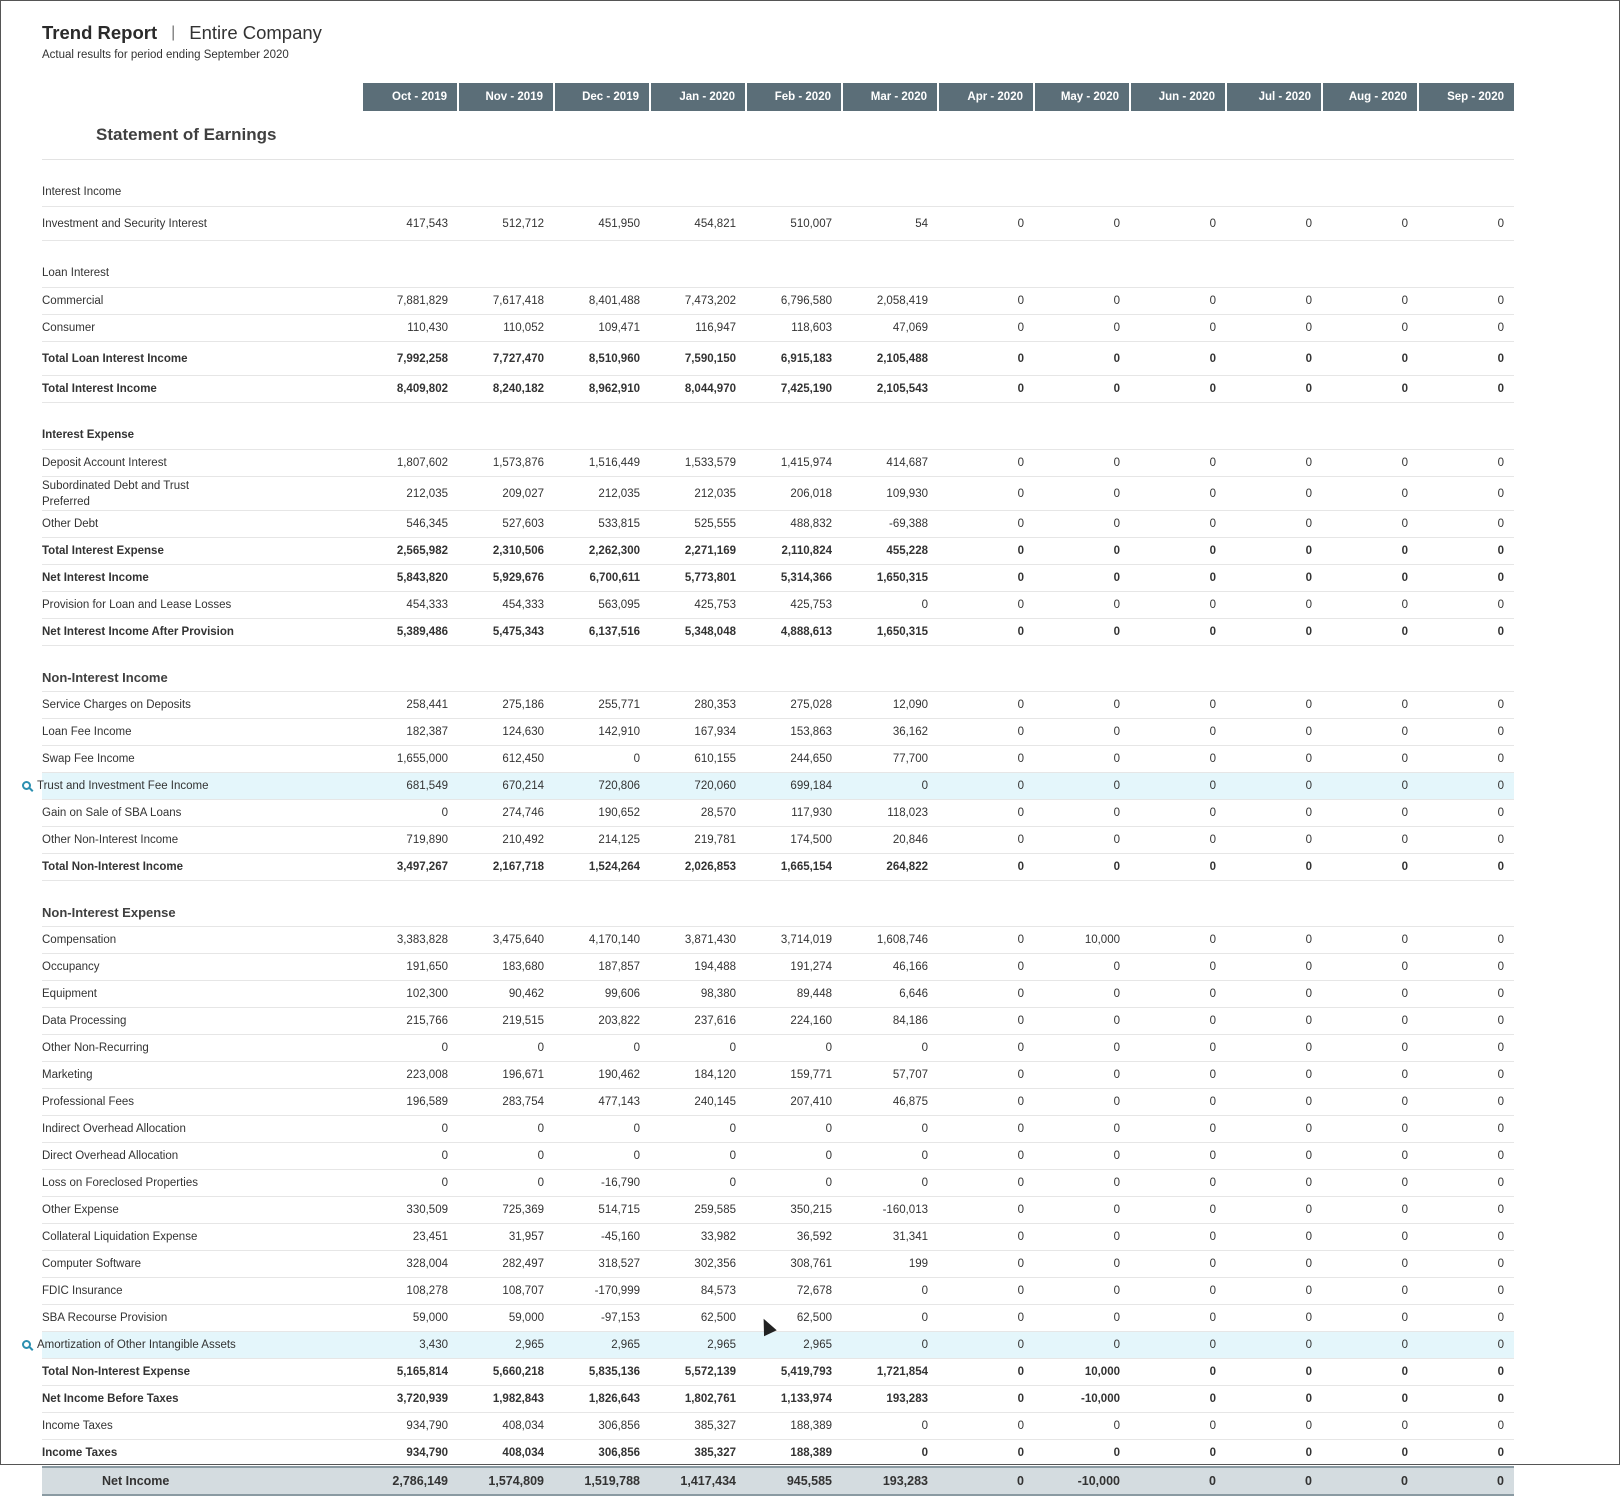 The width and height of the screenshot is (1620, 1496). Describe the element at coordinates (698, 1318) in the screenshot. I see `value-cell: 62,500` at that location.